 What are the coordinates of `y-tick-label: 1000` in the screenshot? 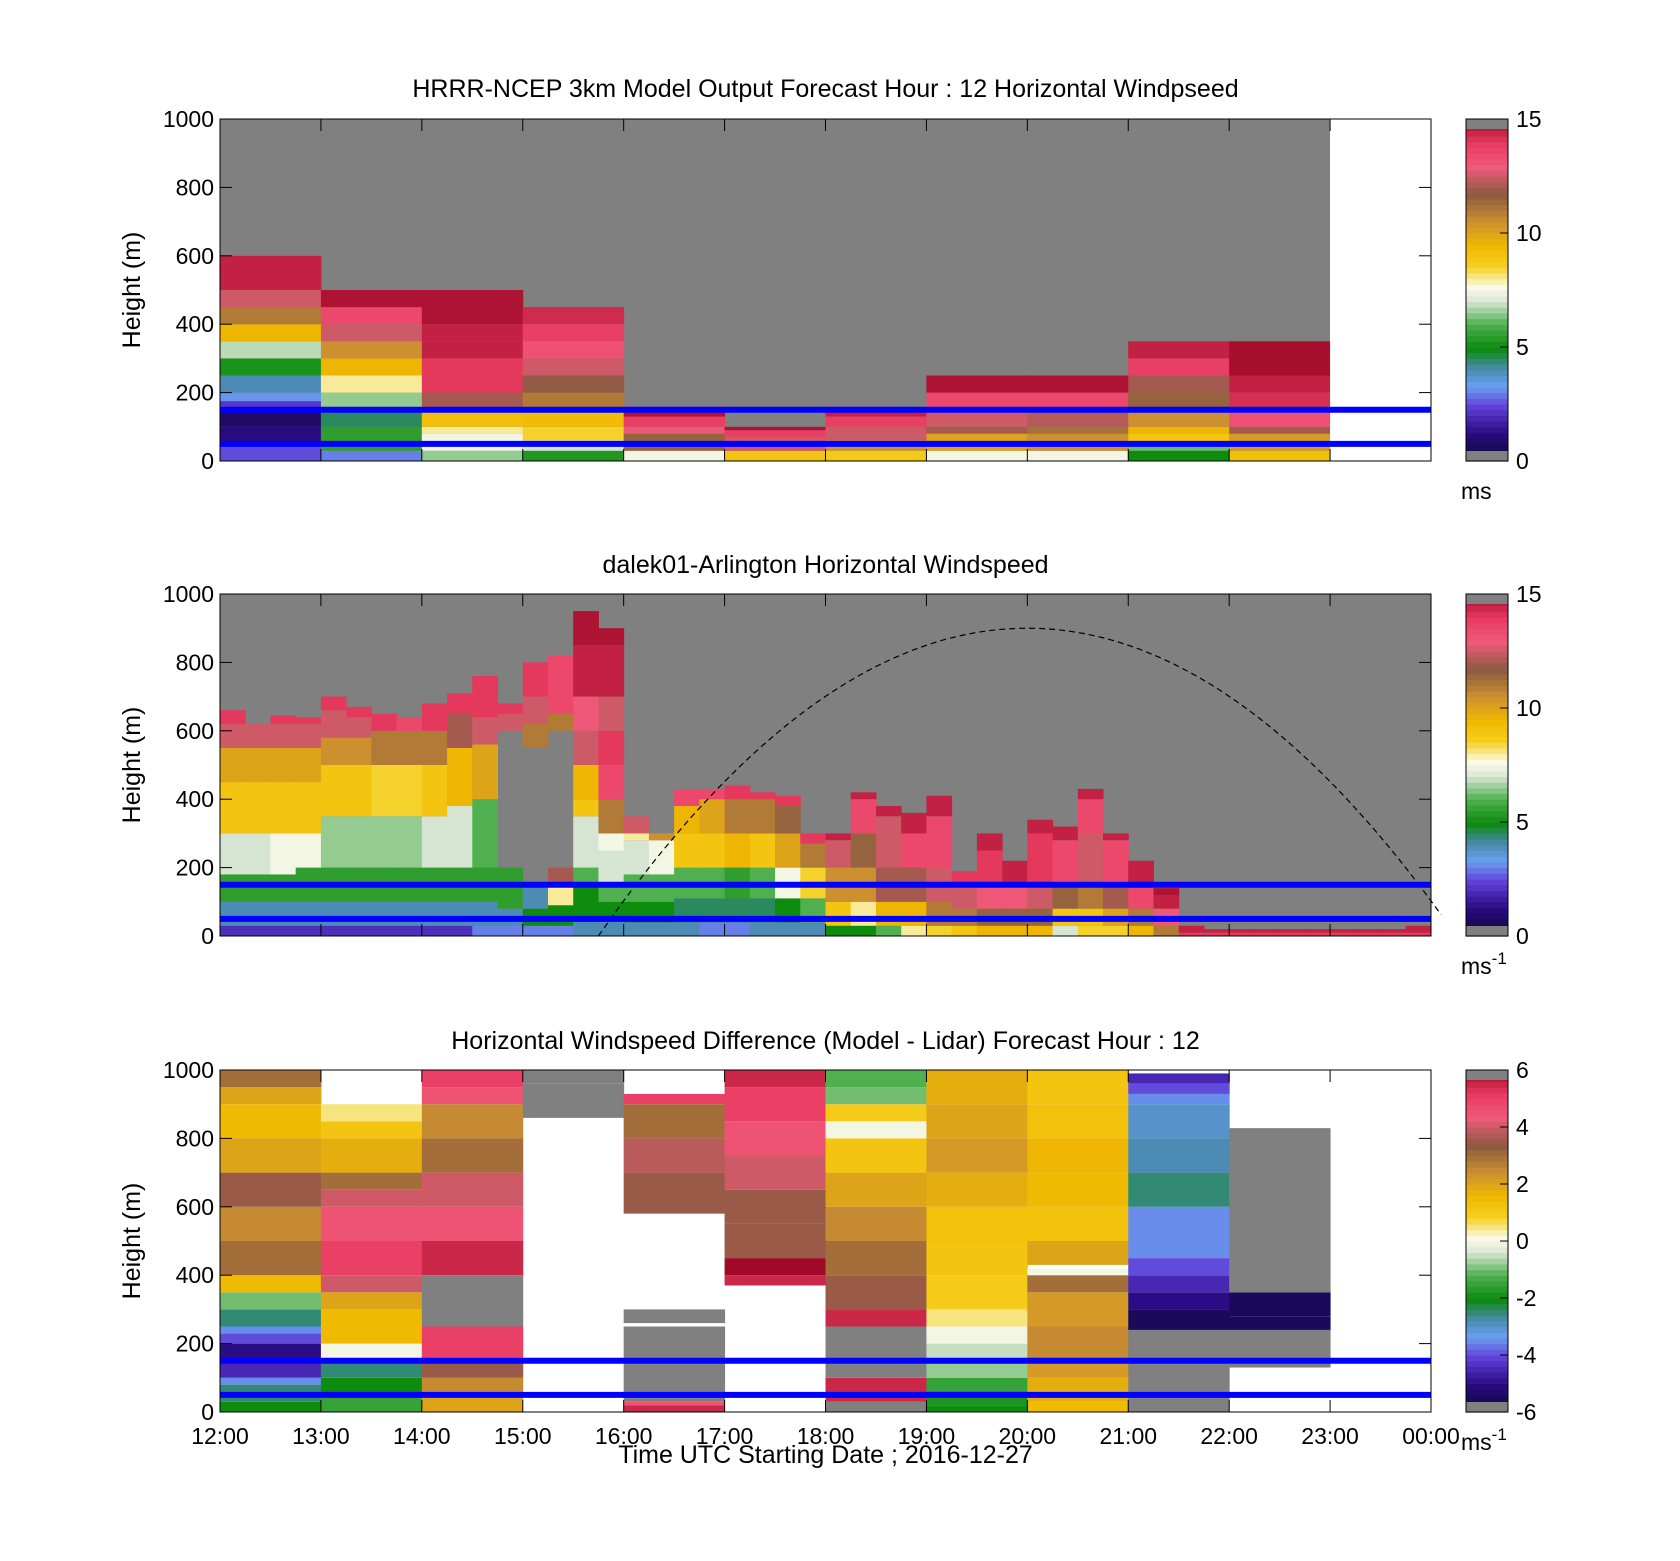 It's located at (188, 119).